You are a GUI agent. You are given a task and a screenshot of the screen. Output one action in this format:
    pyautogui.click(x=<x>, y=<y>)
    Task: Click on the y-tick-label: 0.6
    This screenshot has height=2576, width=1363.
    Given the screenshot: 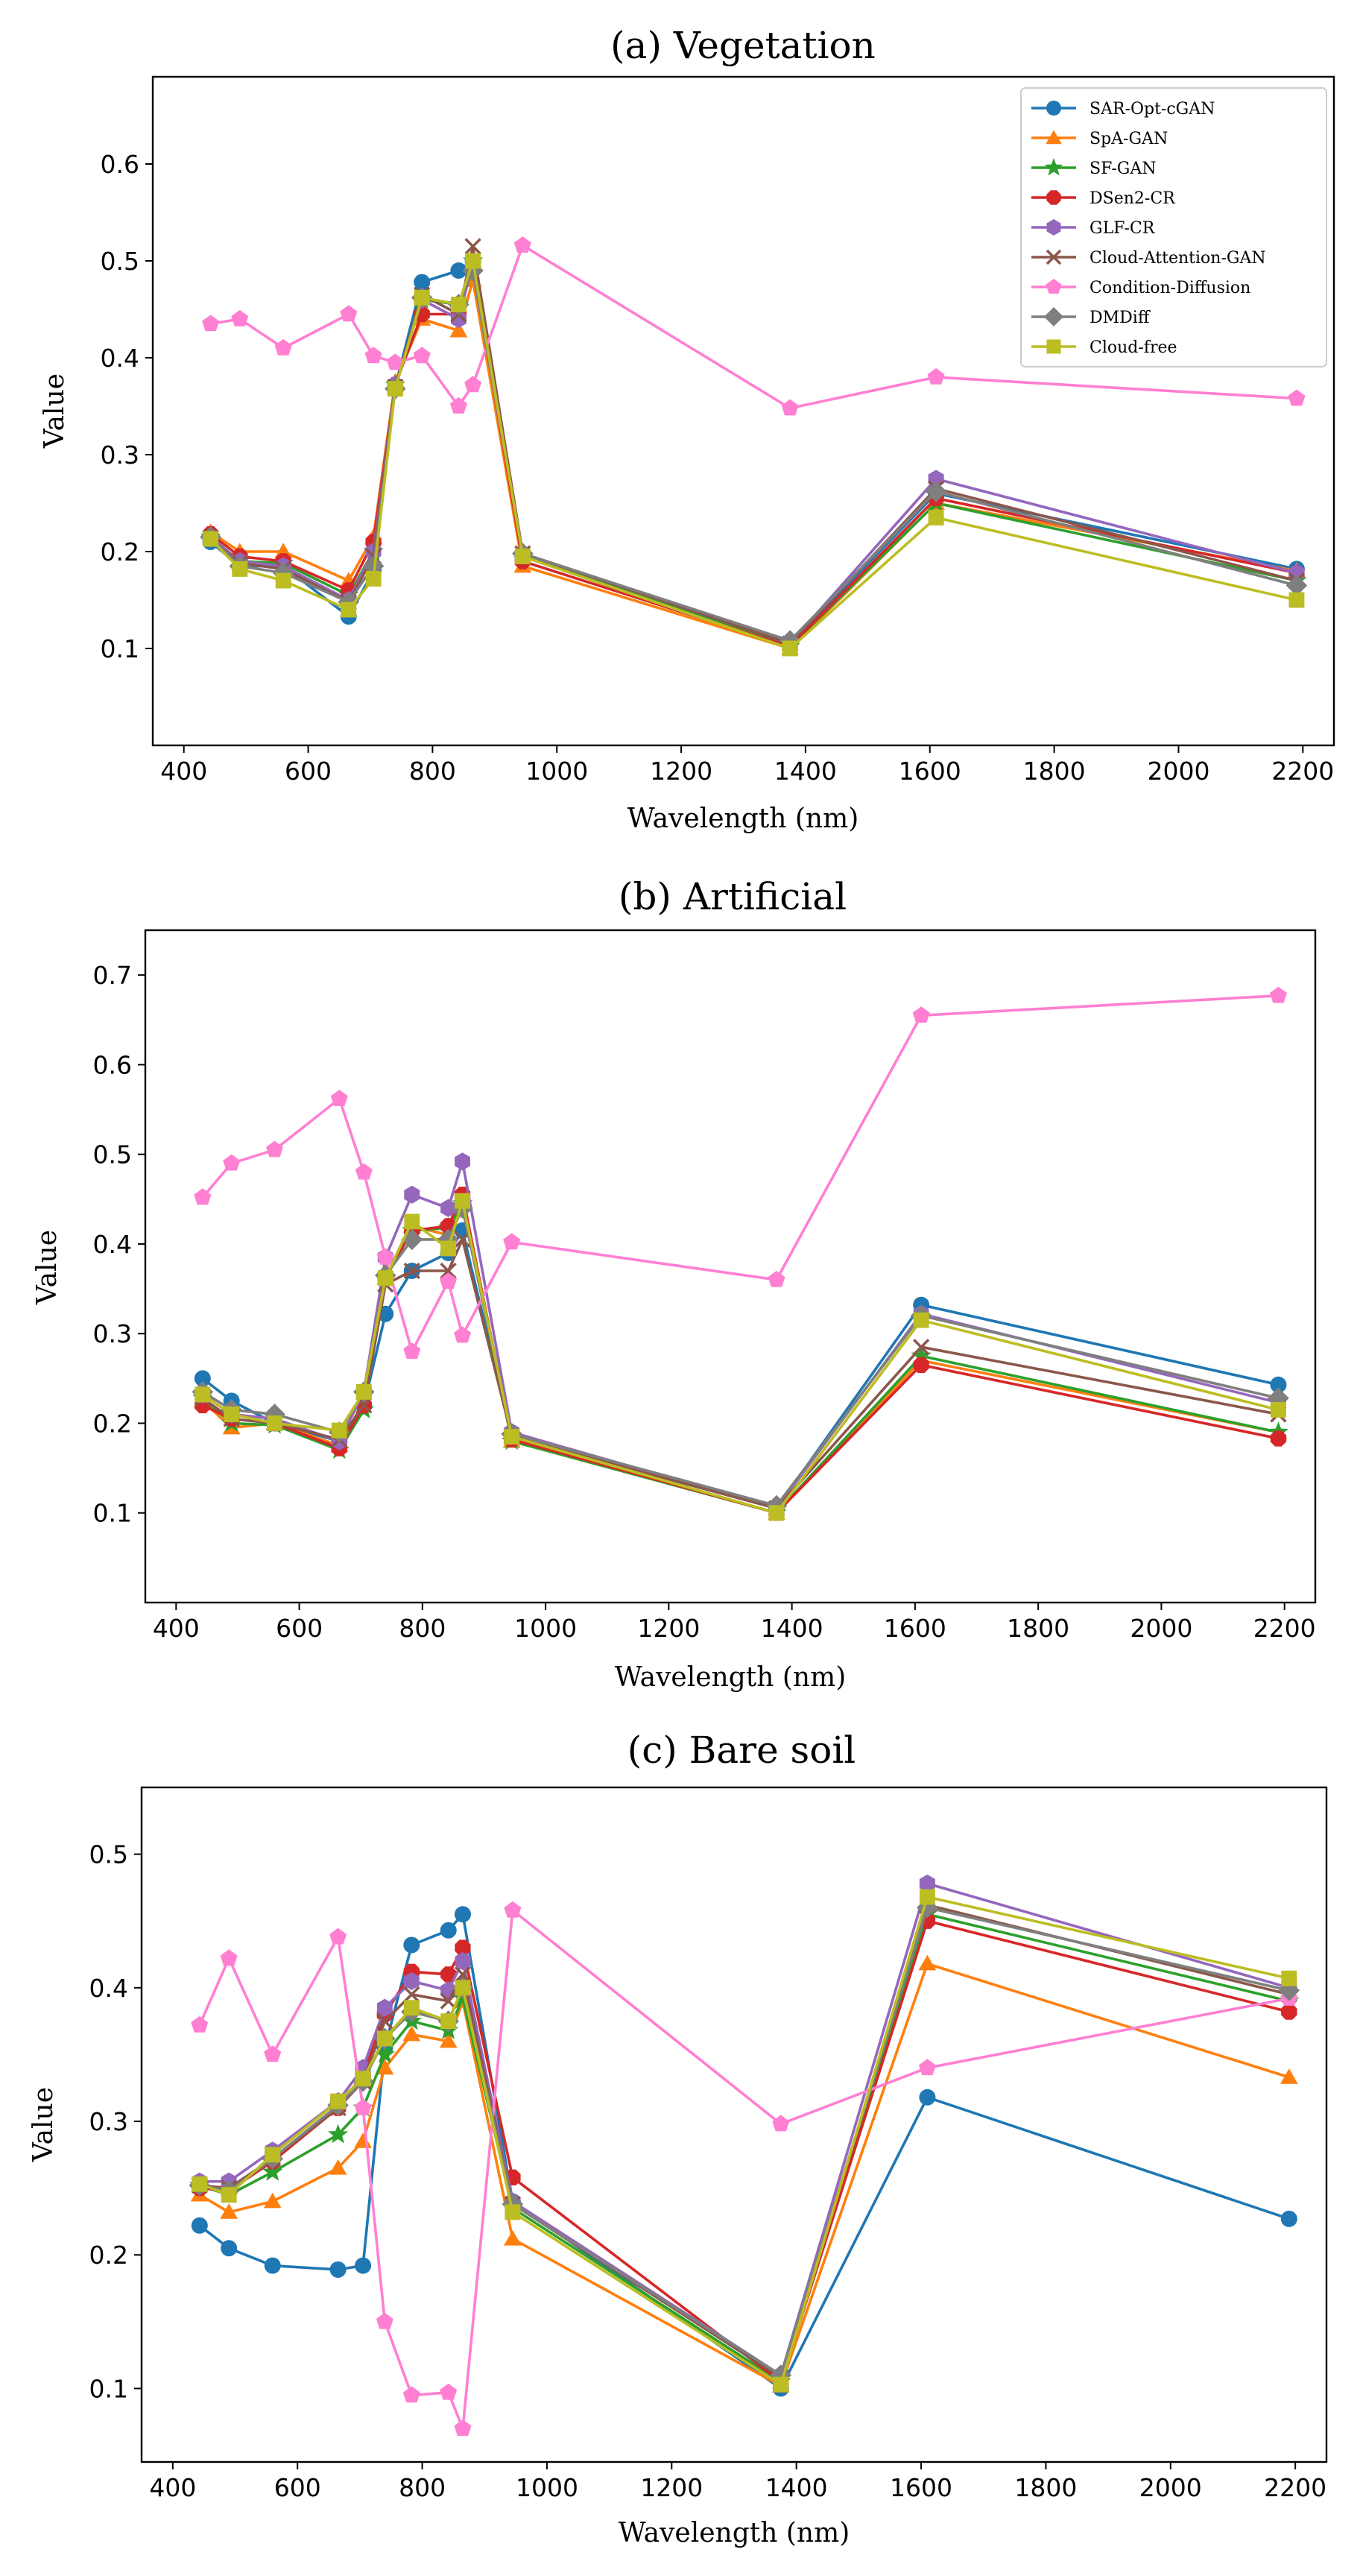 What is the action you would take?
    pyautogui.click(x=112, y=1064)
    